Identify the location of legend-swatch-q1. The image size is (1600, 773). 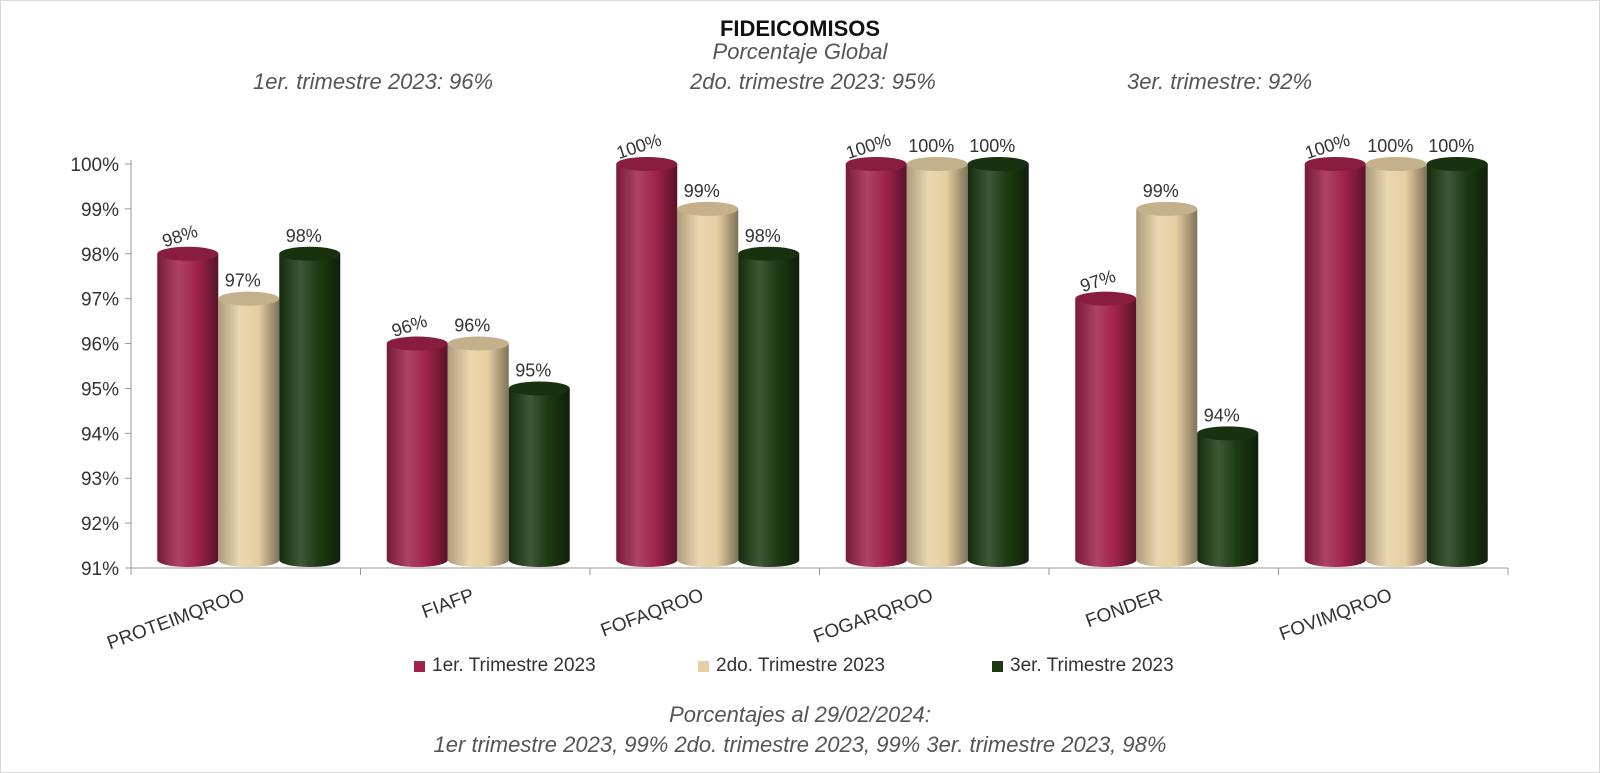
(419, 666).